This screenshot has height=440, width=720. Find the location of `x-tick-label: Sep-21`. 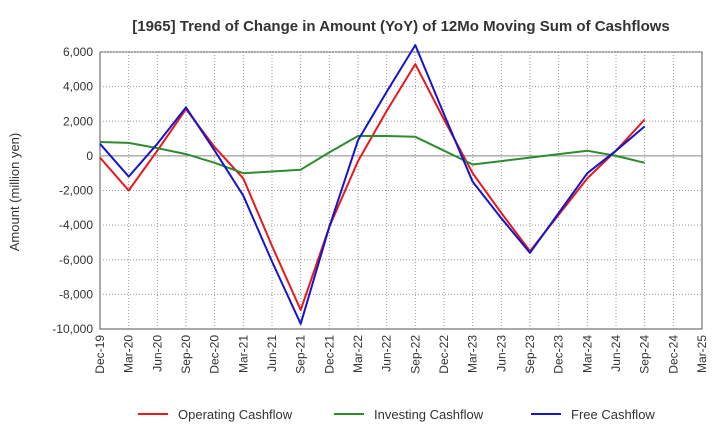

x-tick-label: Sep-21 is located at coordinates (301, 354).